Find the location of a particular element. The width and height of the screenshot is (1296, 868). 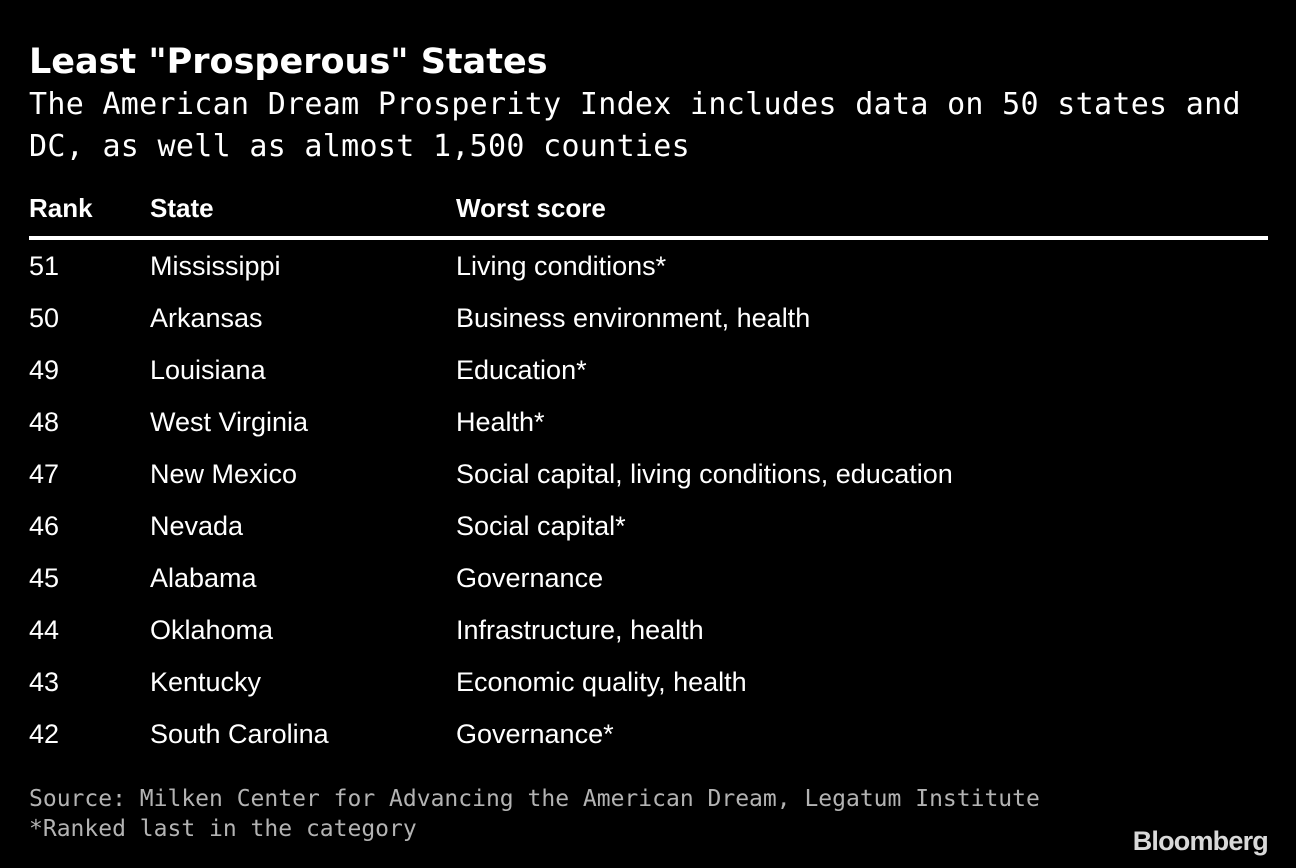

table-header: Rank State Worst score is located at coordinates (648, 213).